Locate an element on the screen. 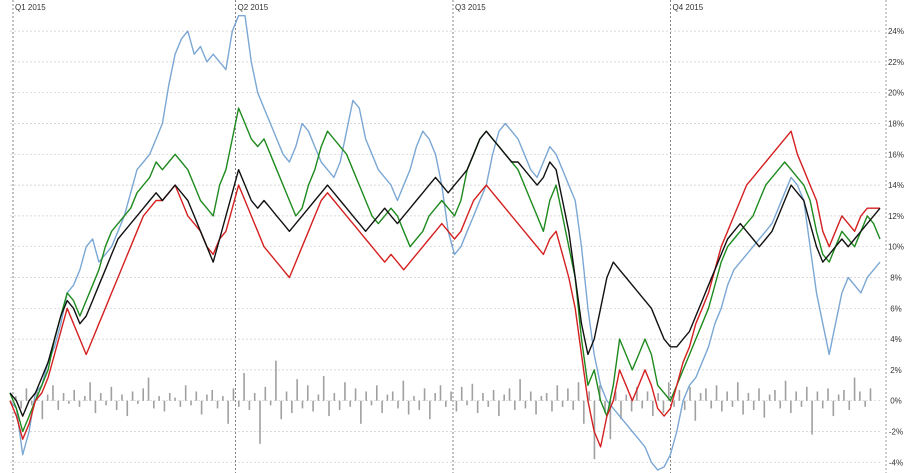  y-tick-label: 24% is located at coordinates (896, 31).